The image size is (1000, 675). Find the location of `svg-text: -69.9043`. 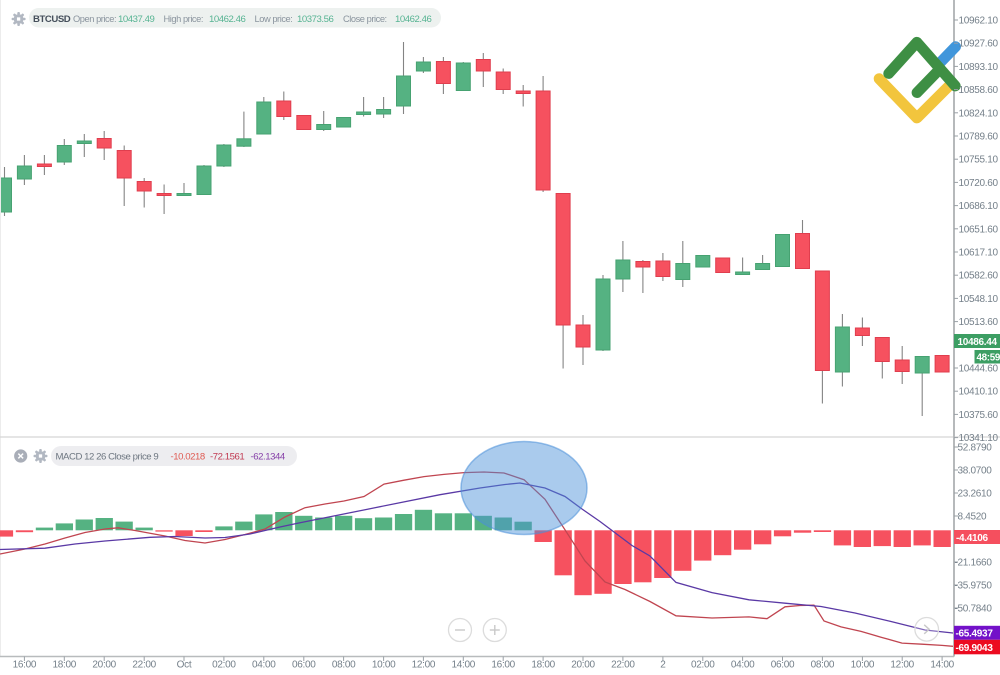

svg-text: -69.9043 is located at coordinates (975, 648).